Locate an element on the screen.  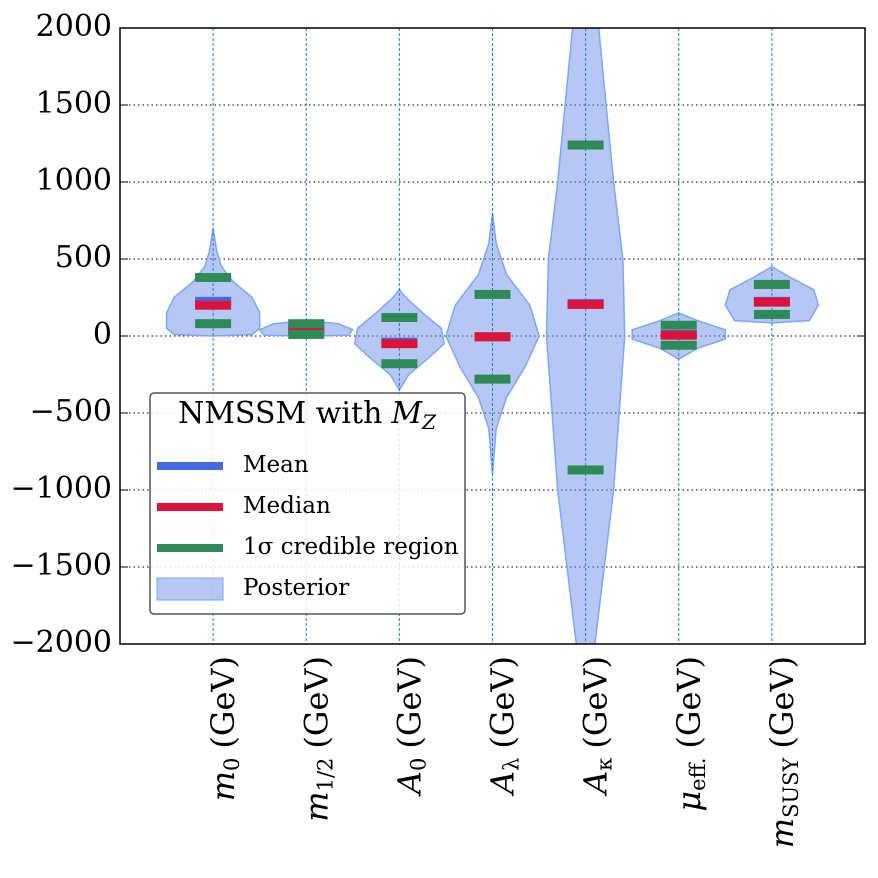
y-tick-label: 0 is located at coordinates (102, 334).